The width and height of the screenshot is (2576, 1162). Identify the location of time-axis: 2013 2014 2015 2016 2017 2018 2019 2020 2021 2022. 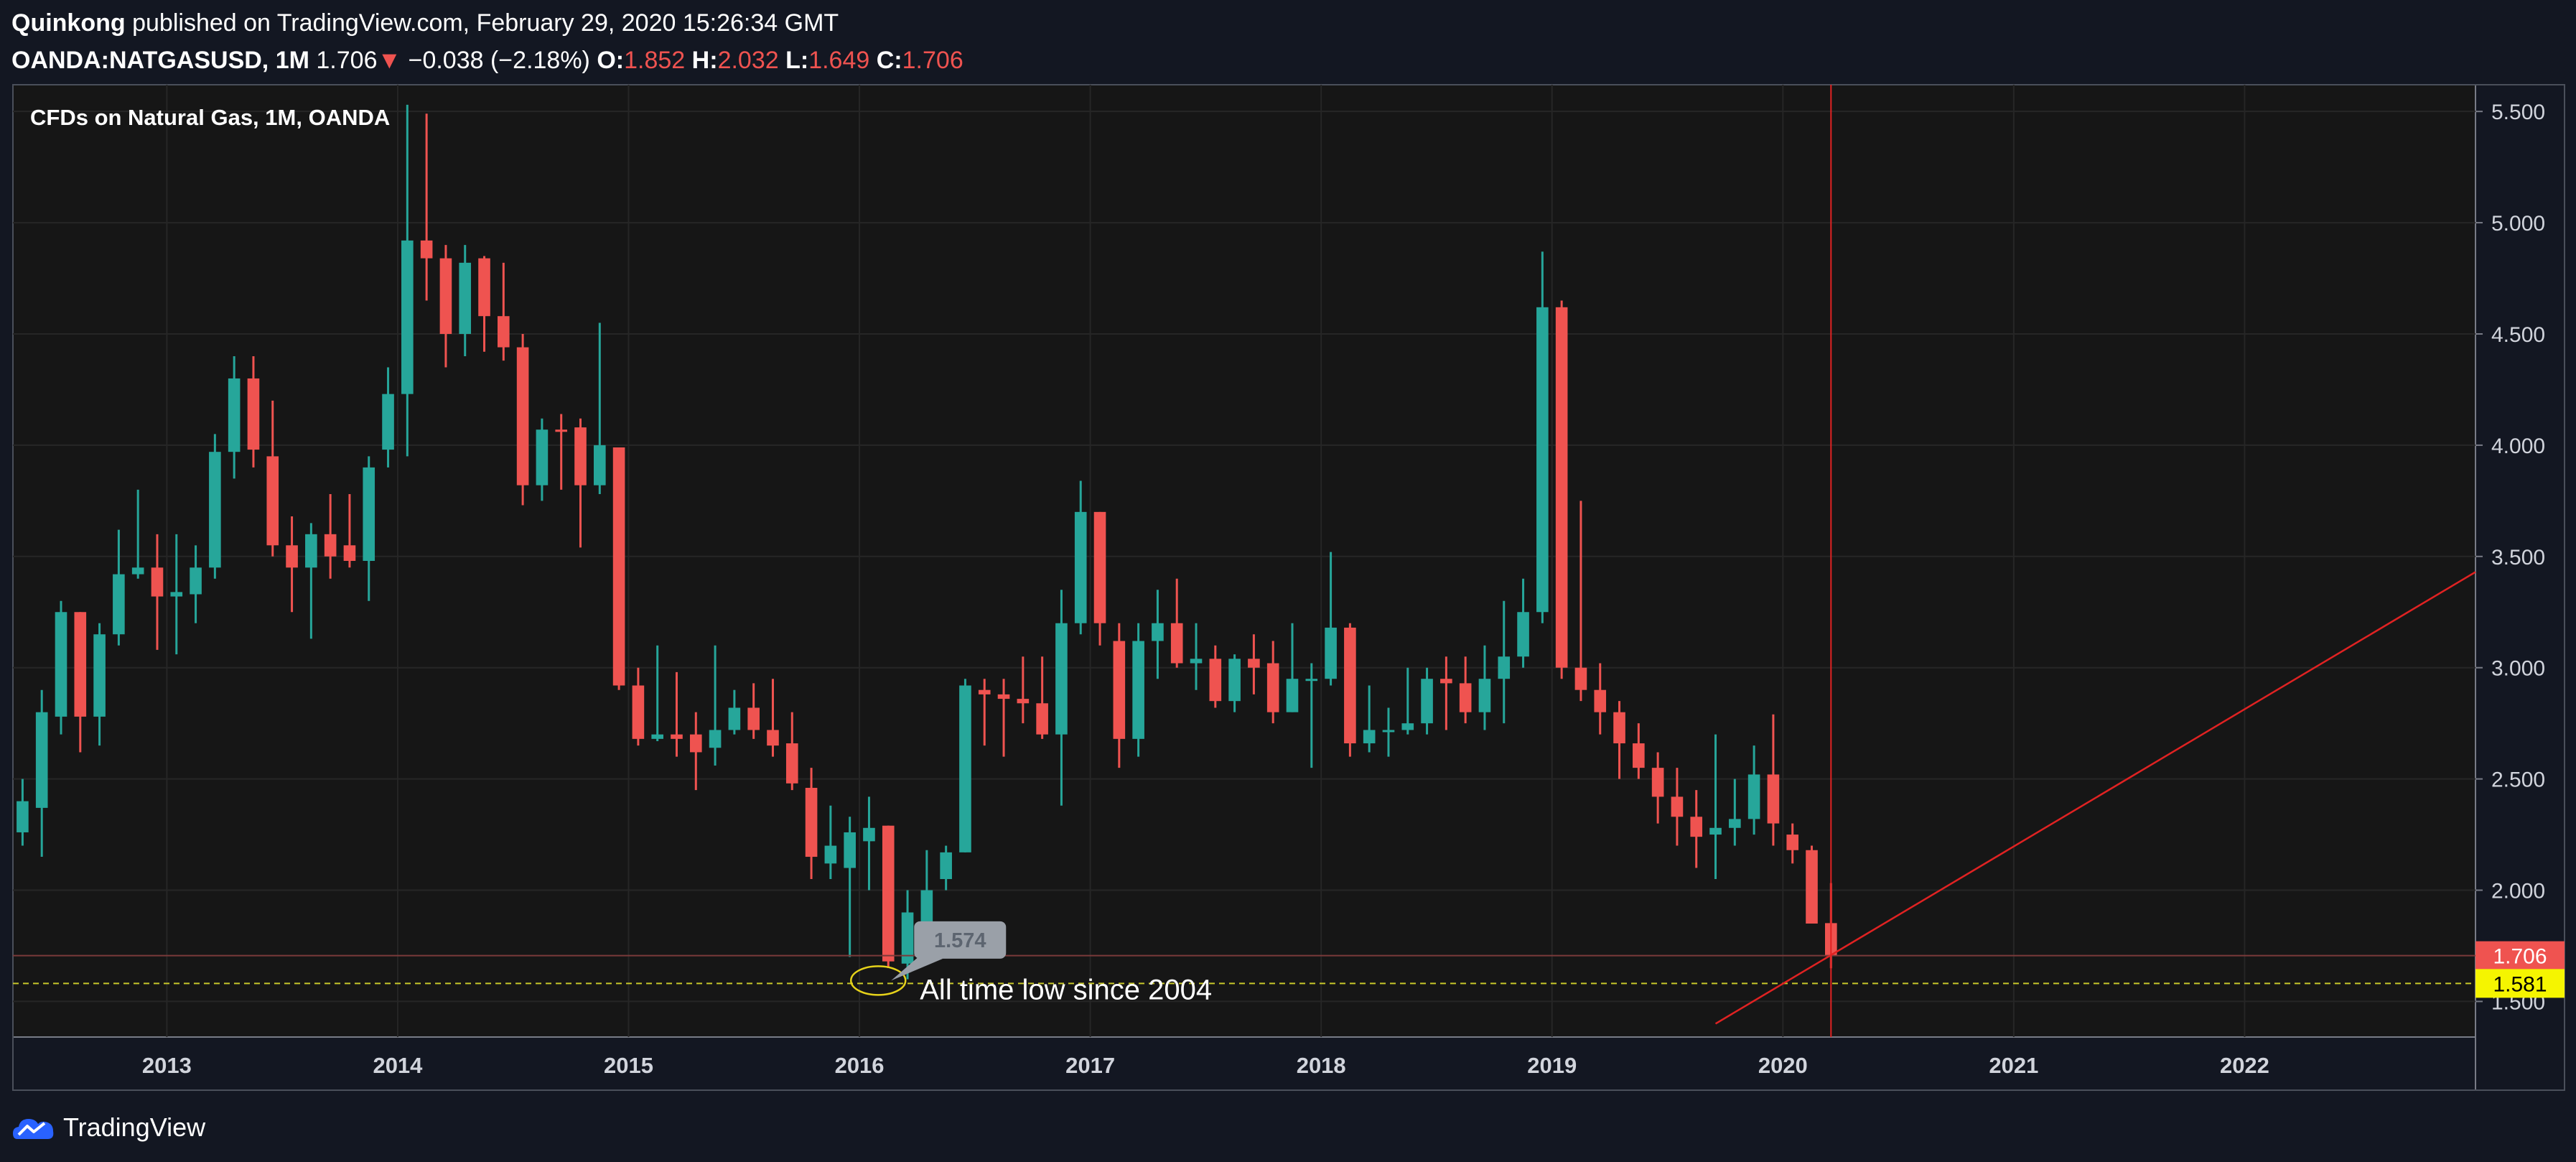
(1205, 1065).